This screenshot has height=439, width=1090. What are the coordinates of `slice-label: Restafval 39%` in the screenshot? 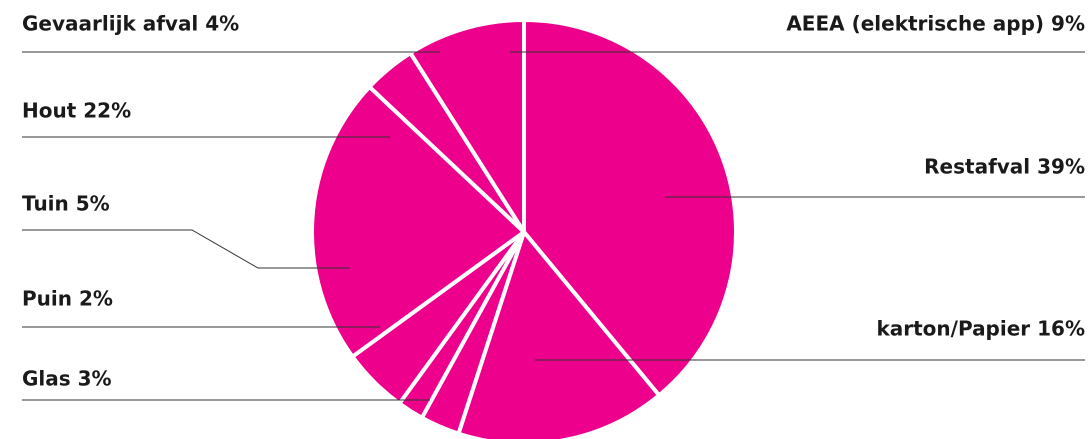 It's located at (1004, 167).